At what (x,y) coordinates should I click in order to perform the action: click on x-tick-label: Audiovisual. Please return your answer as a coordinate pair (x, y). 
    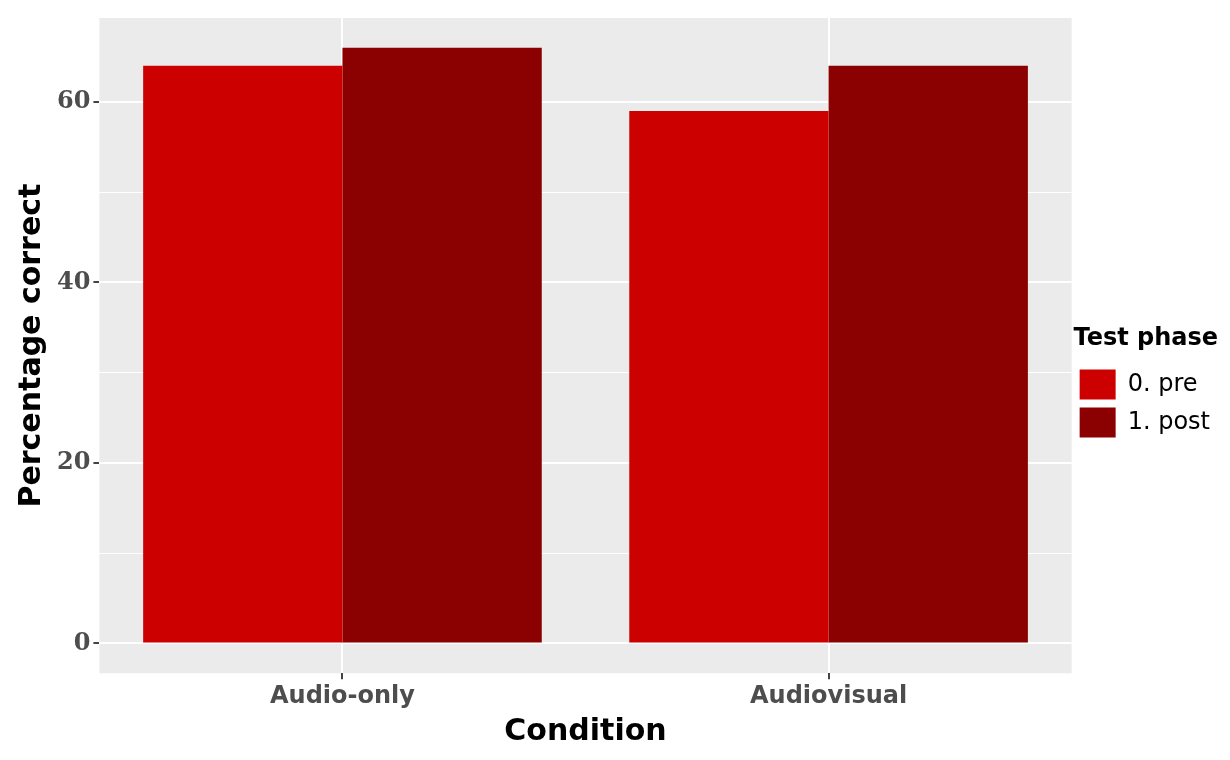
    Looking at the image, I should click on (828, 694).